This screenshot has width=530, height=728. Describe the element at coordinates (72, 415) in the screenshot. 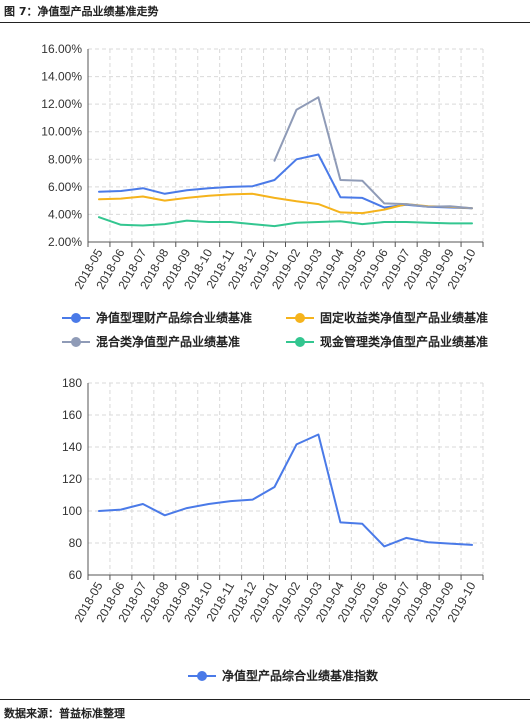

I see `chart2-y-tick-label: 160` at that location.